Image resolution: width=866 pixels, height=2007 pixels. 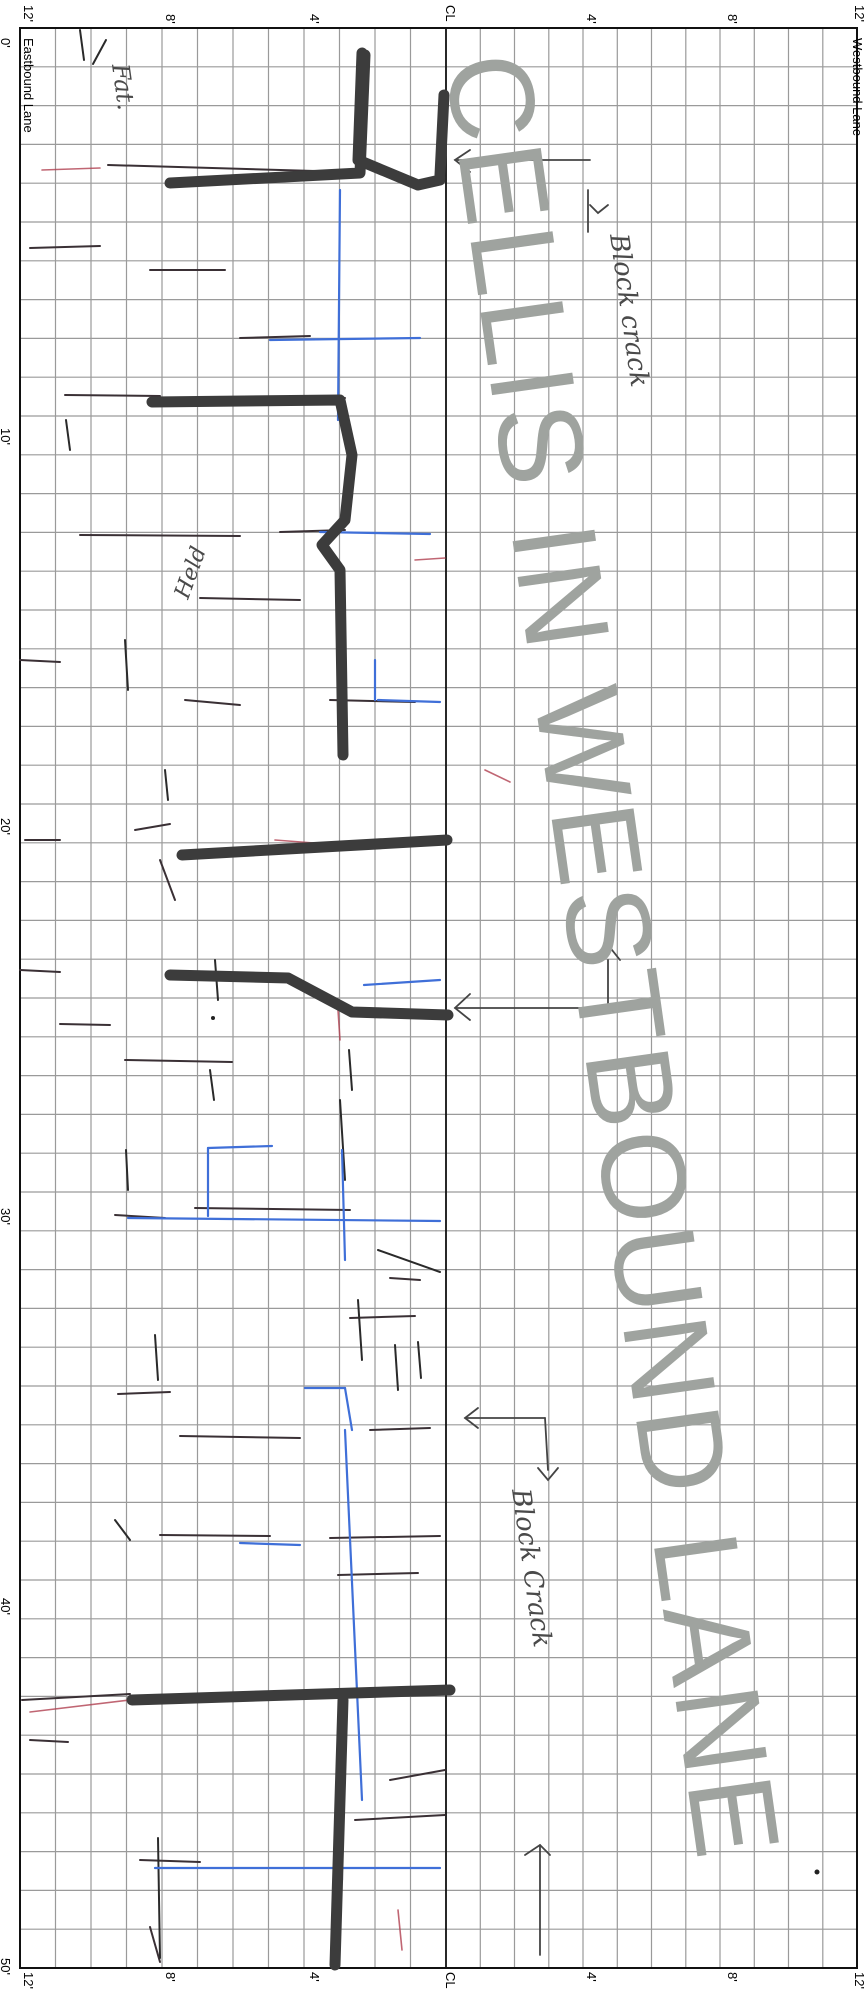 What do you see at coordinates (859, 1980) in the screenshot?
I see `bottom-tick-12-west: 12'` at bounding box center [859, 1980].